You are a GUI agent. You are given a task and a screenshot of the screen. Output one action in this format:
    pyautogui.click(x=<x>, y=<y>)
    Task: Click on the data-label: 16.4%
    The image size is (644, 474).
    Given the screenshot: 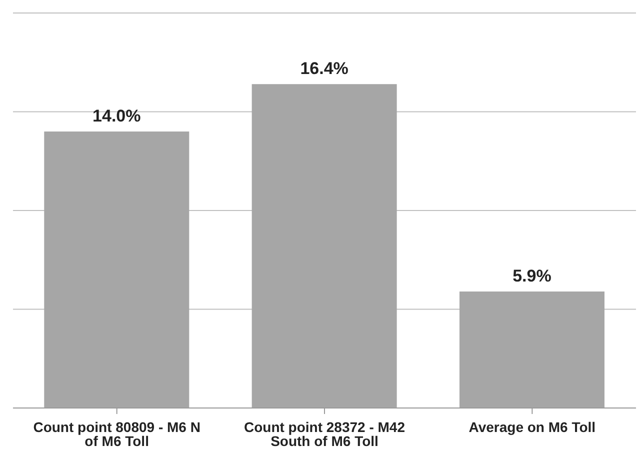 What is the action you would take?
    pyautogui.click(x=324, y=68)
    